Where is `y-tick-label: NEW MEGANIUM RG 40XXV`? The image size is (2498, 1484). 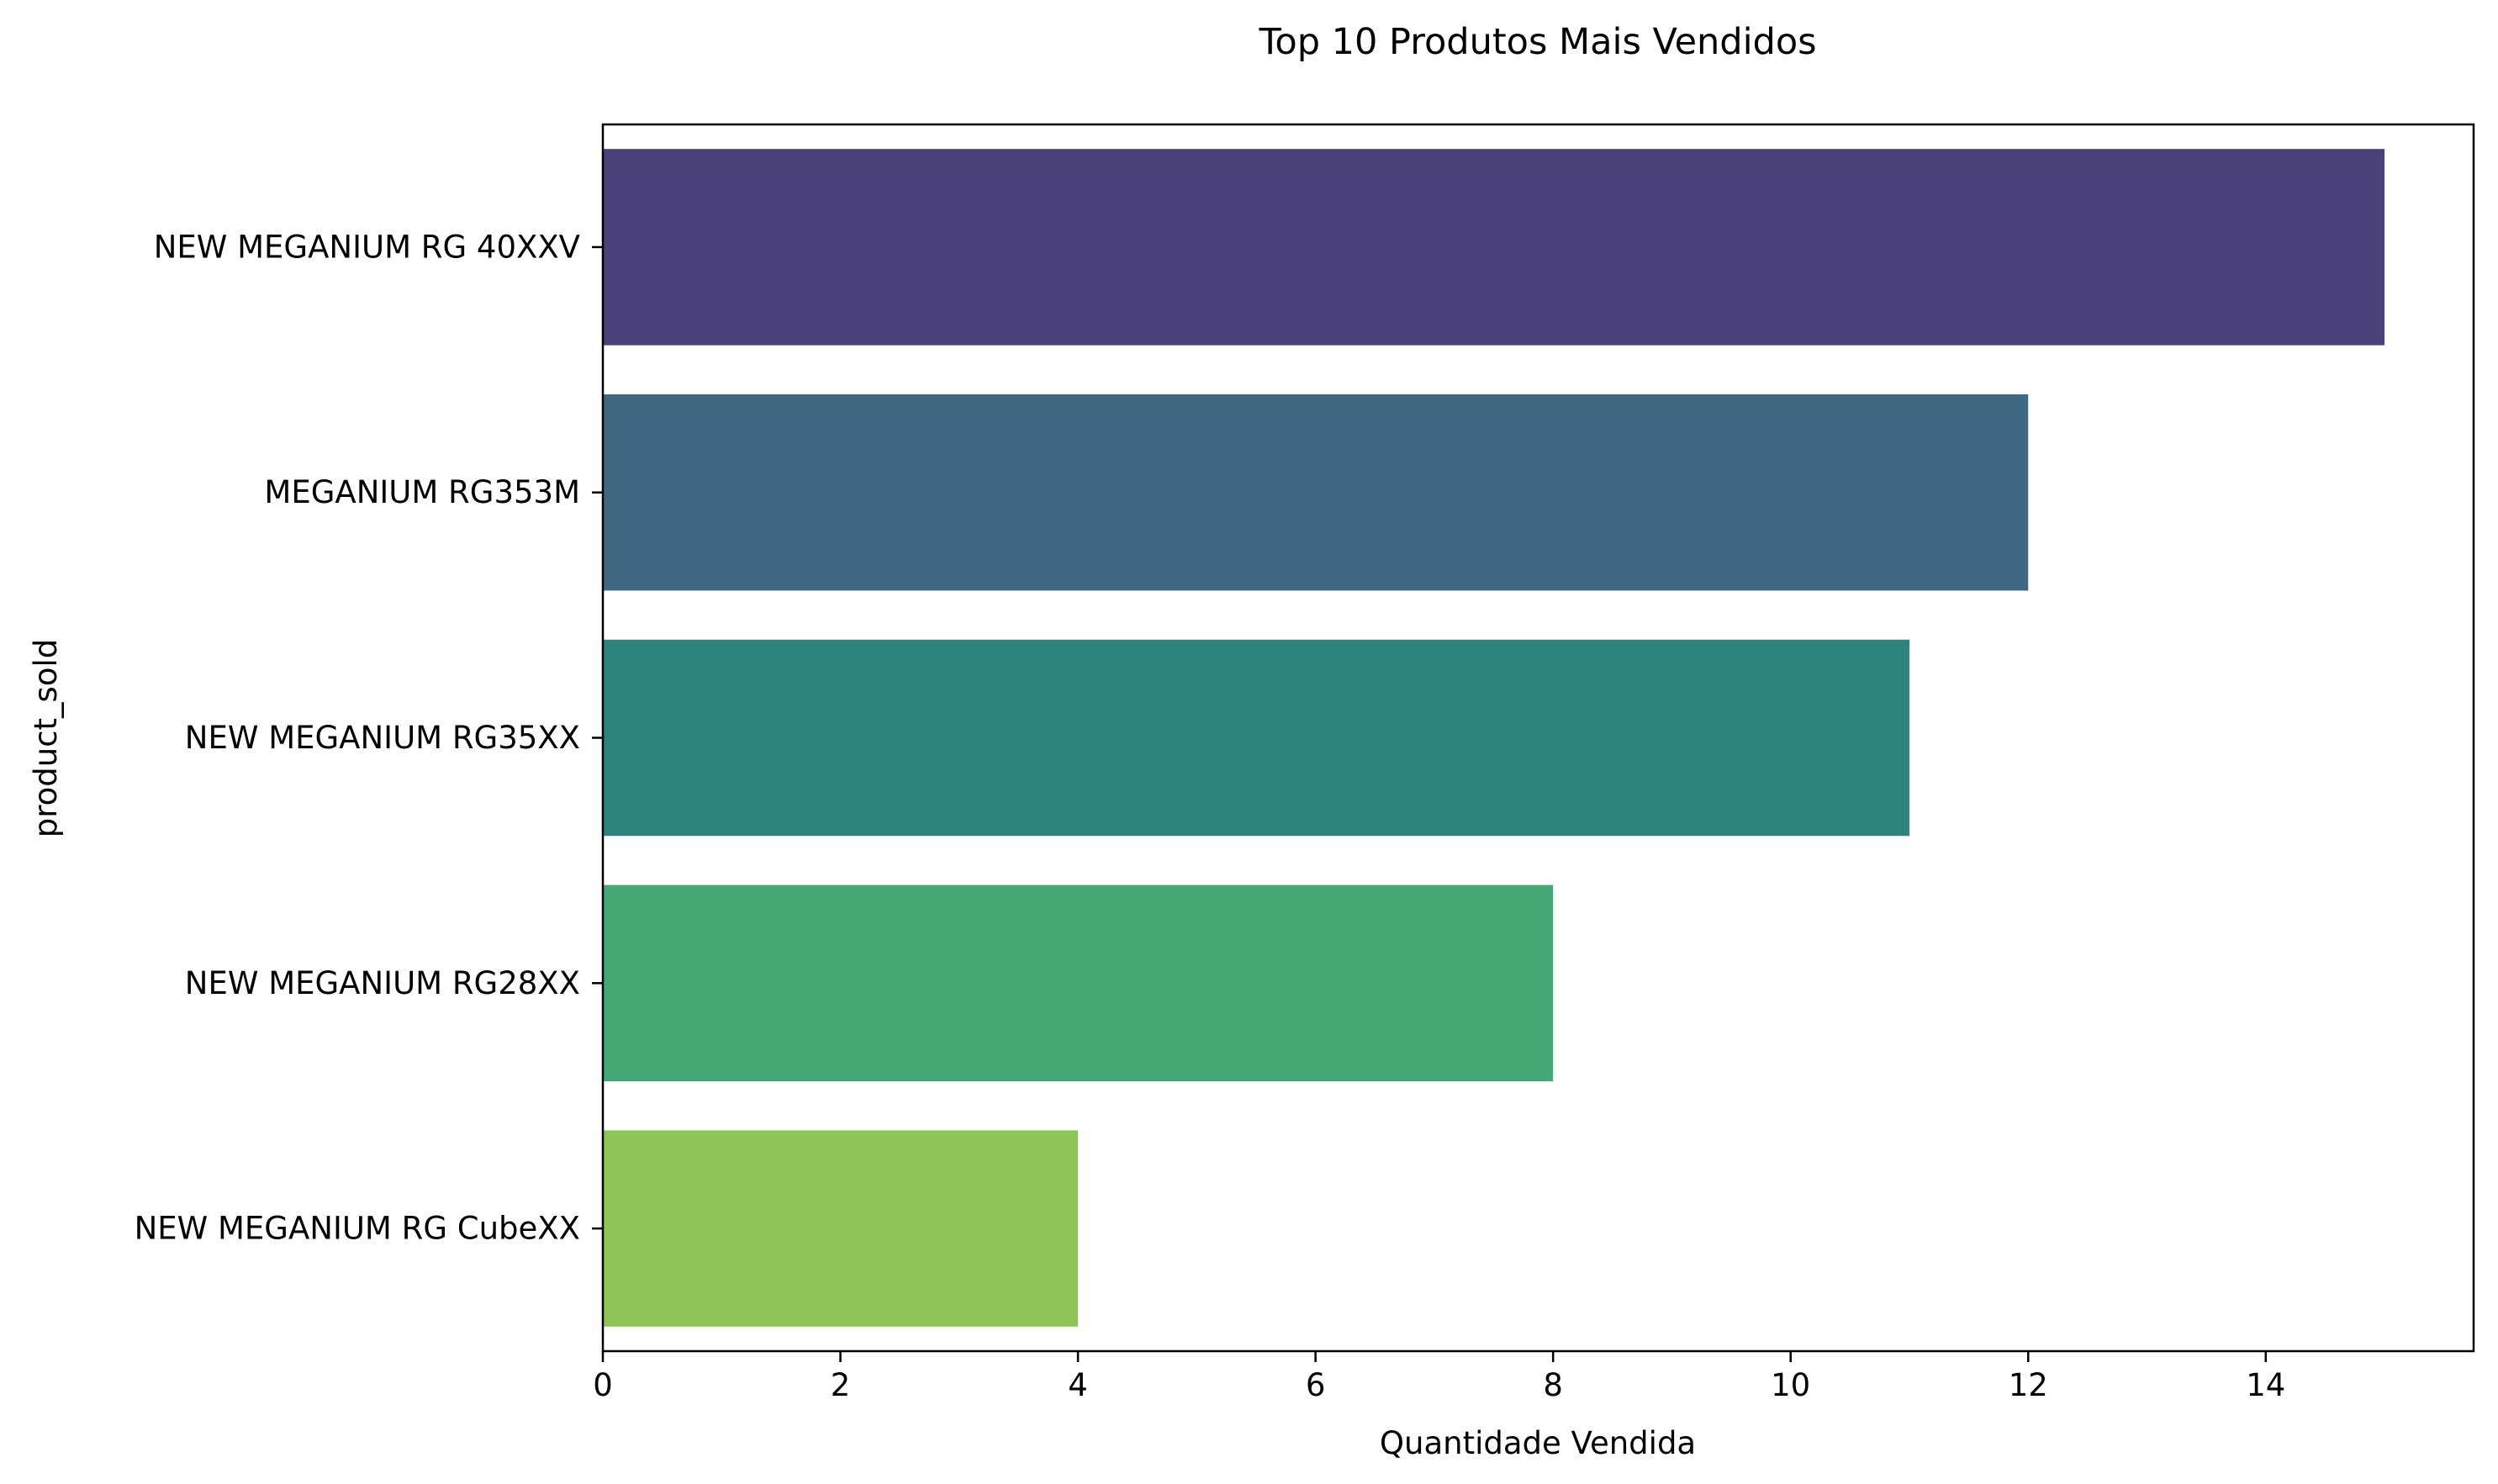 y-tick-label: NEW MEGANIUM RG 40XXV is located at coordinates (367, 247).